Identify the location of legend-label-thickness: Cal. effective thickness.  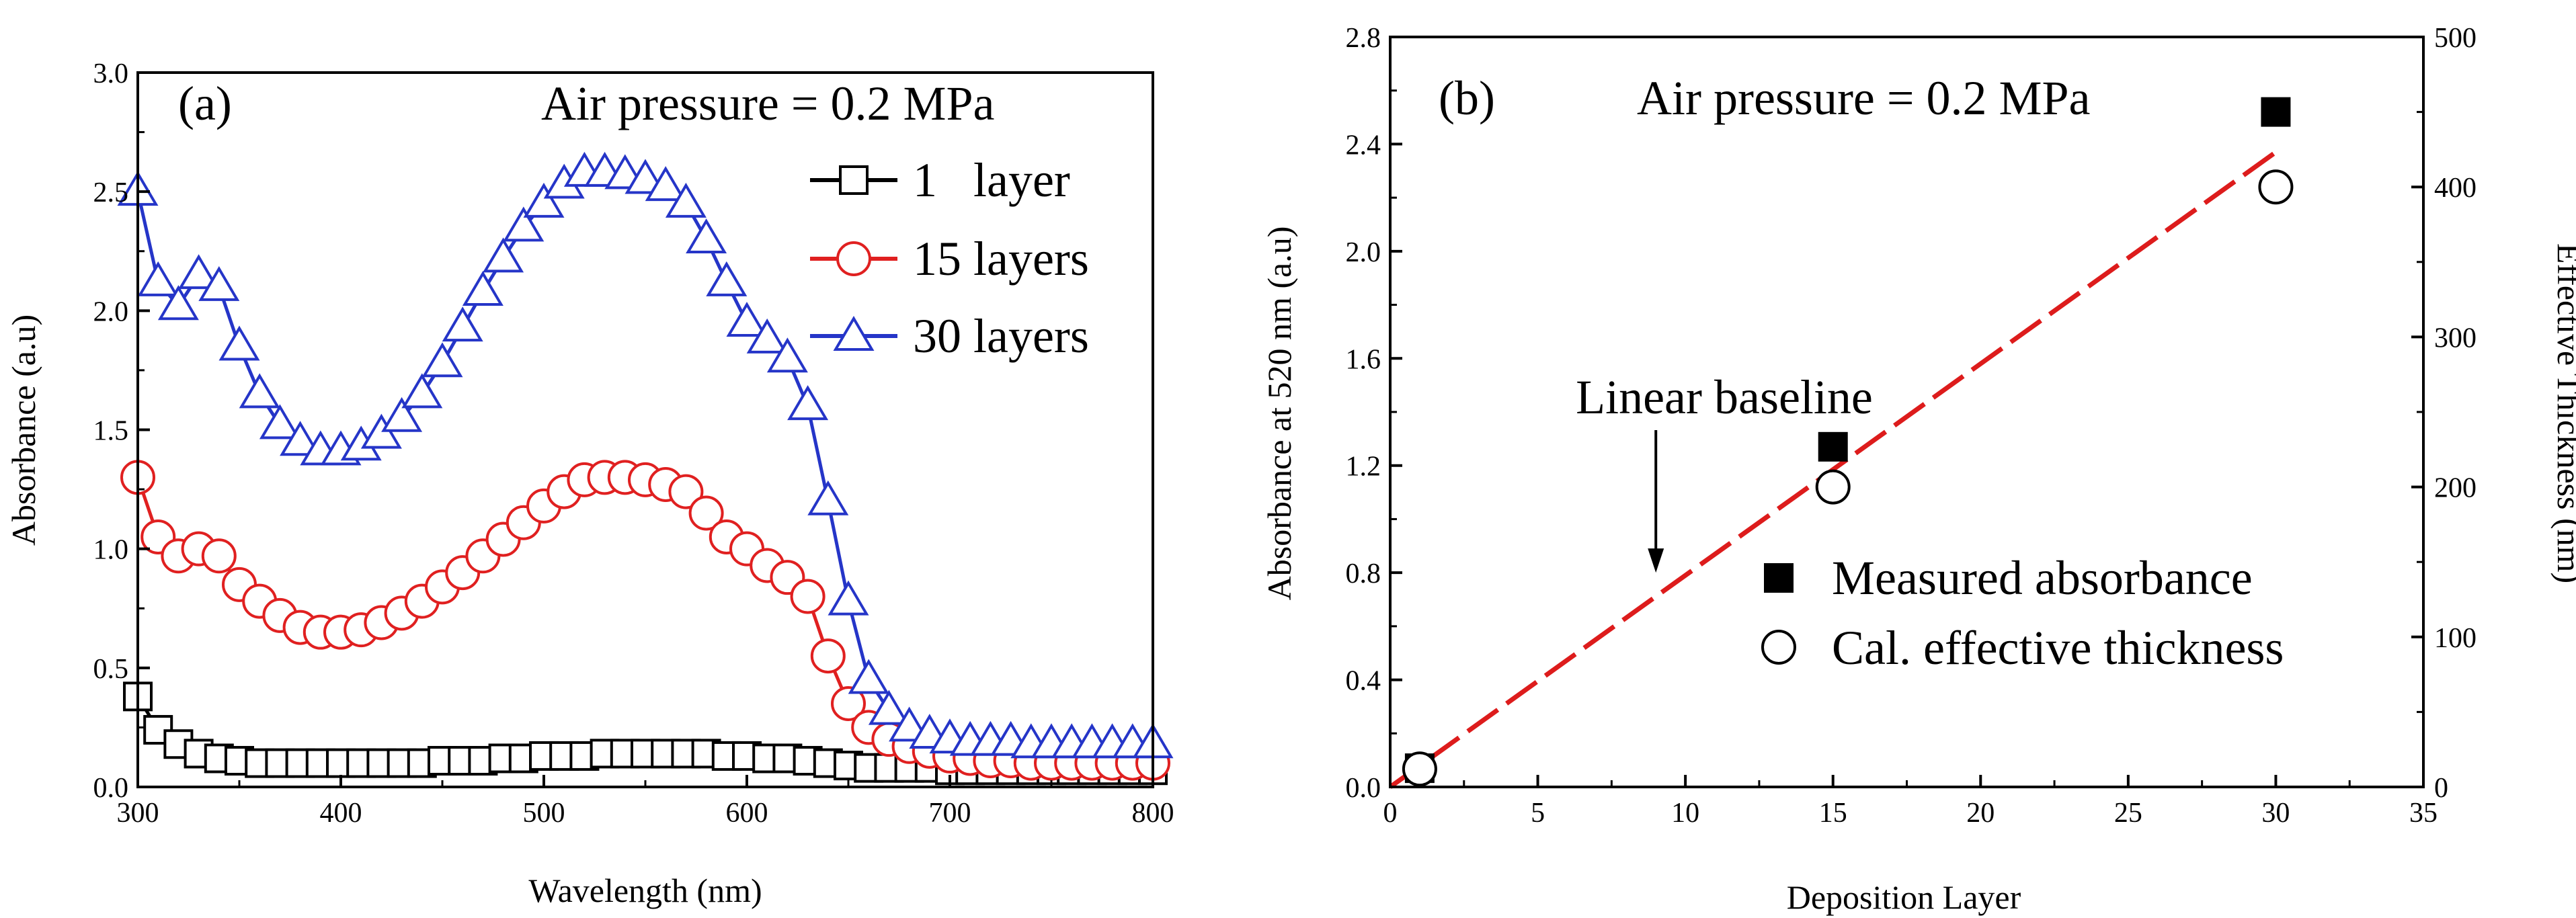
(2058, 648).